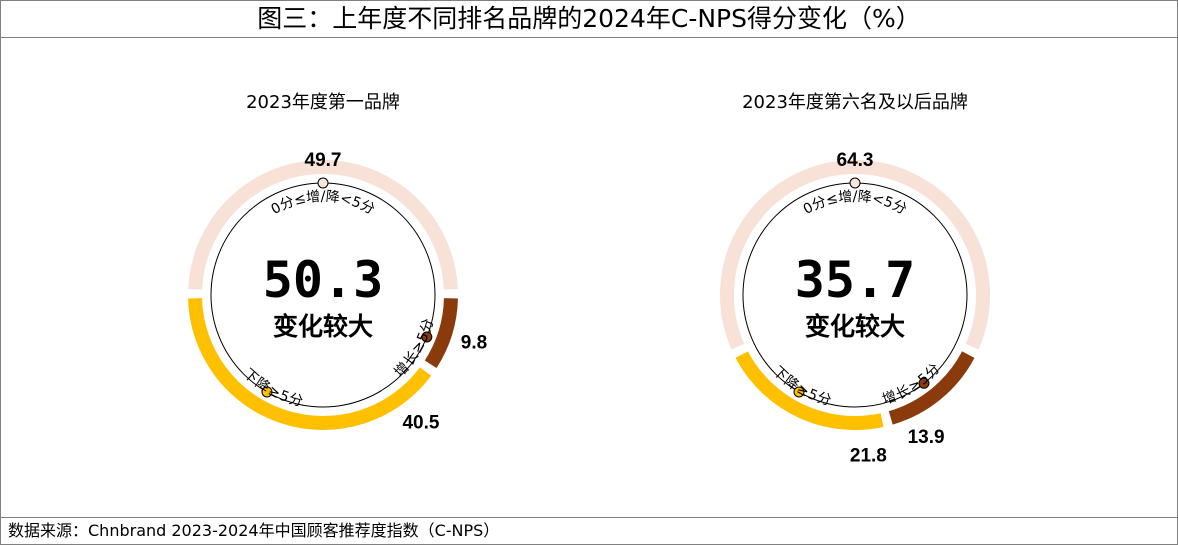 The height and width of the screenshot is (545, 1178). What do you see at coordinates (323, 102) in the screenshot?
I see `chart-subtitle: 2023年度第一品牌` at bounding box center [323, 102].